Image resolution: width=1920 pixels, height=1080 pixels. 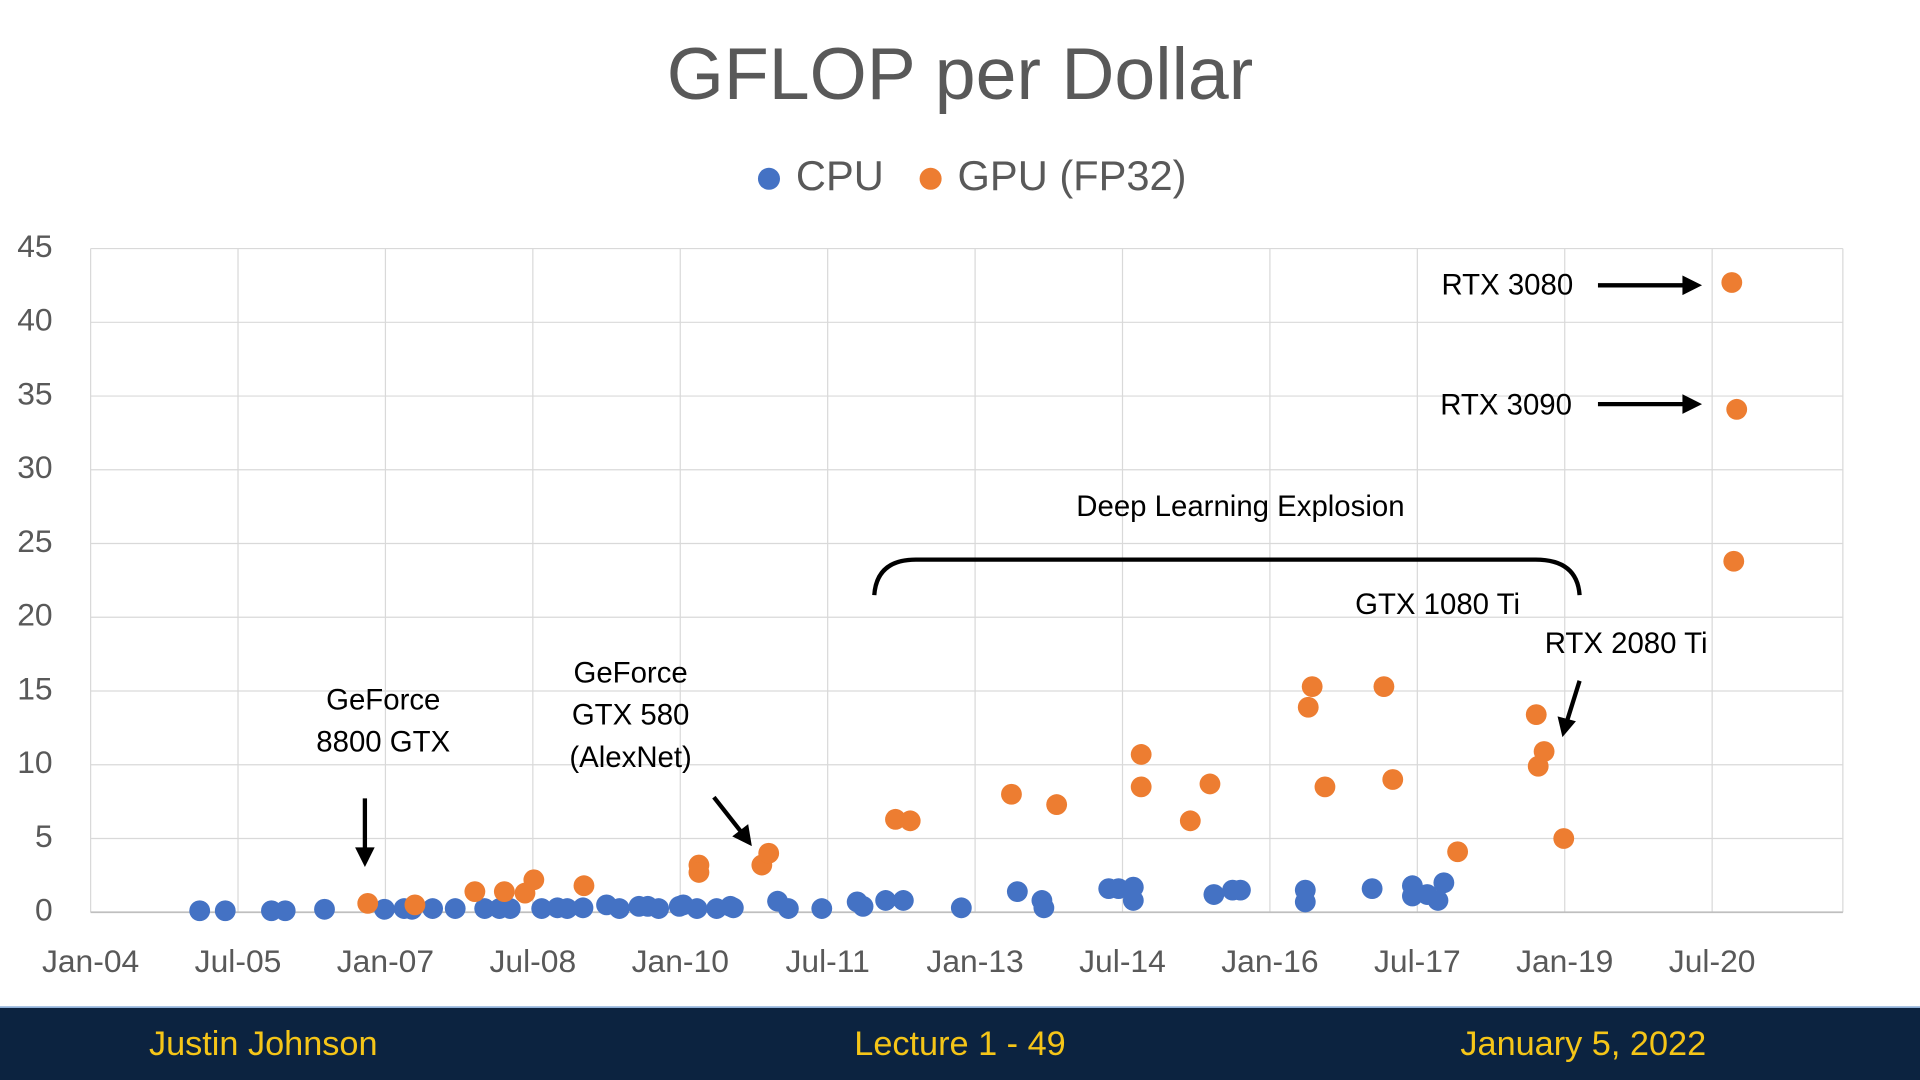 I want to click on y-tick-label: 35, so click(x=34, y=393).